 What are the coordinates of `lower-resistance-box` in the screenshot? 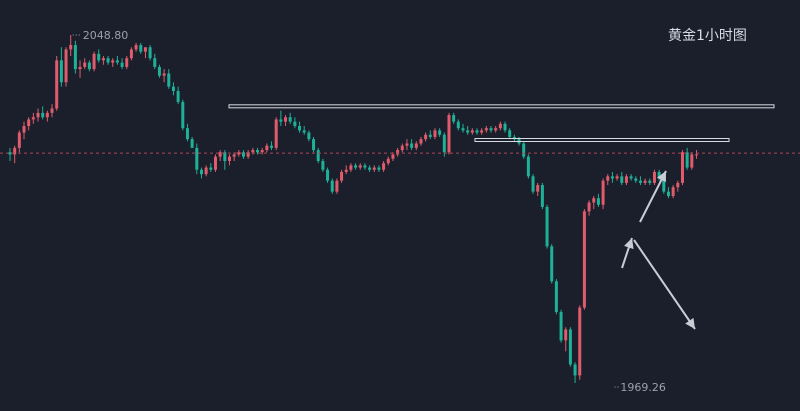 It's located at (602, 140).